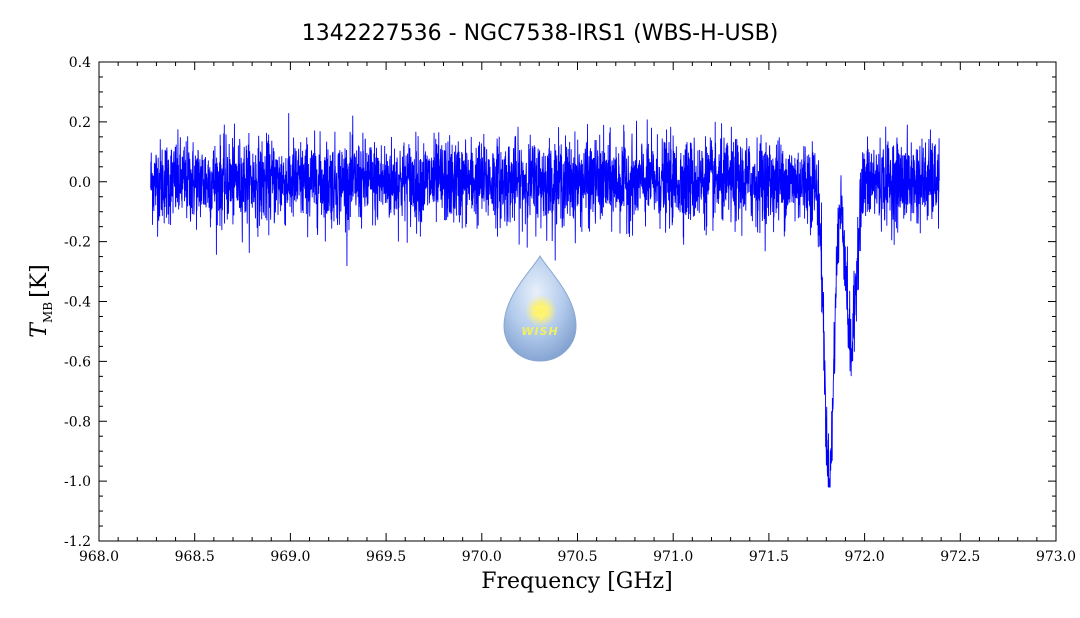 This screenshot has height=618, width=1080. What do you see at coordinates (195, 557) in the screenshot?
I see `x-tick-label: 968.5` at bounding box center [195, 557].